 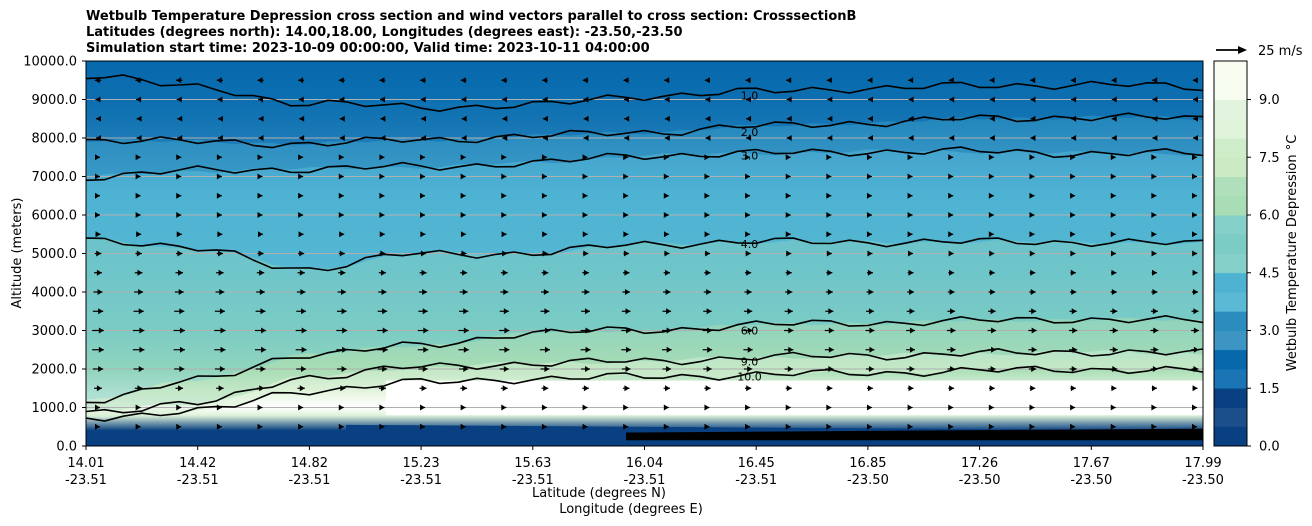 I want to click on y-tick-label: 1000.0, so click(x=55, y=408).